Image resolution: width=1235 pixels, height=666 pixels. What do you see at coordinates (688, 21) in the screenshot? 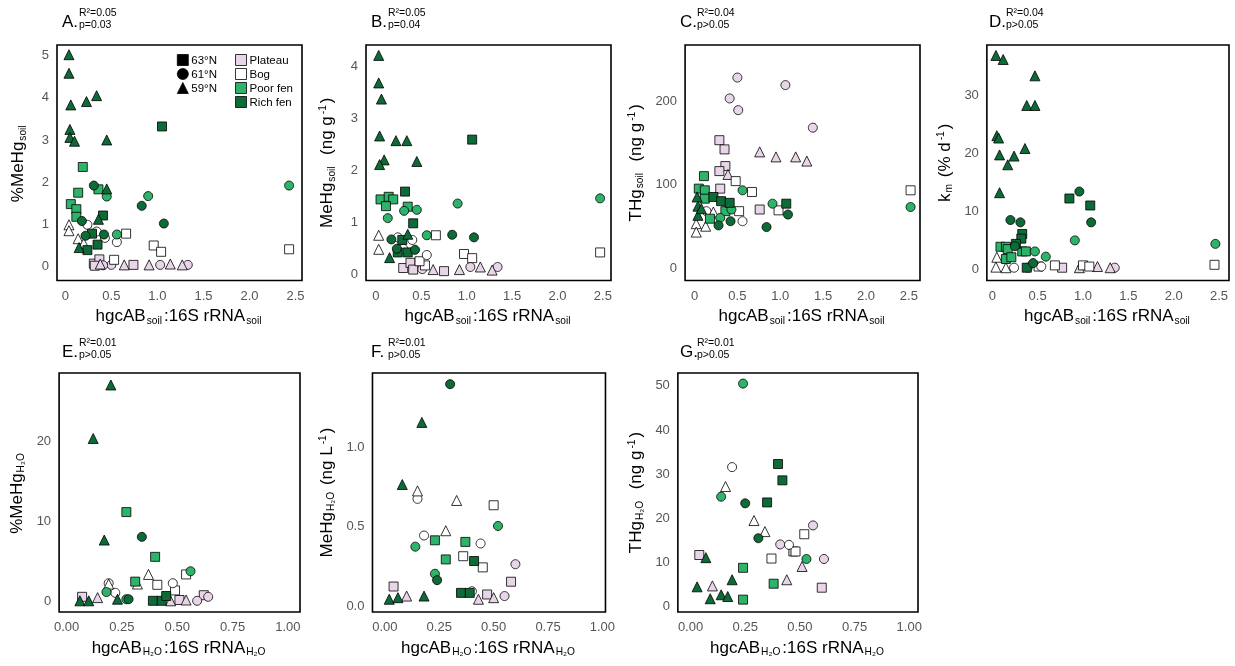
I see `chart-title: C.` at bounding box center [688, 21].